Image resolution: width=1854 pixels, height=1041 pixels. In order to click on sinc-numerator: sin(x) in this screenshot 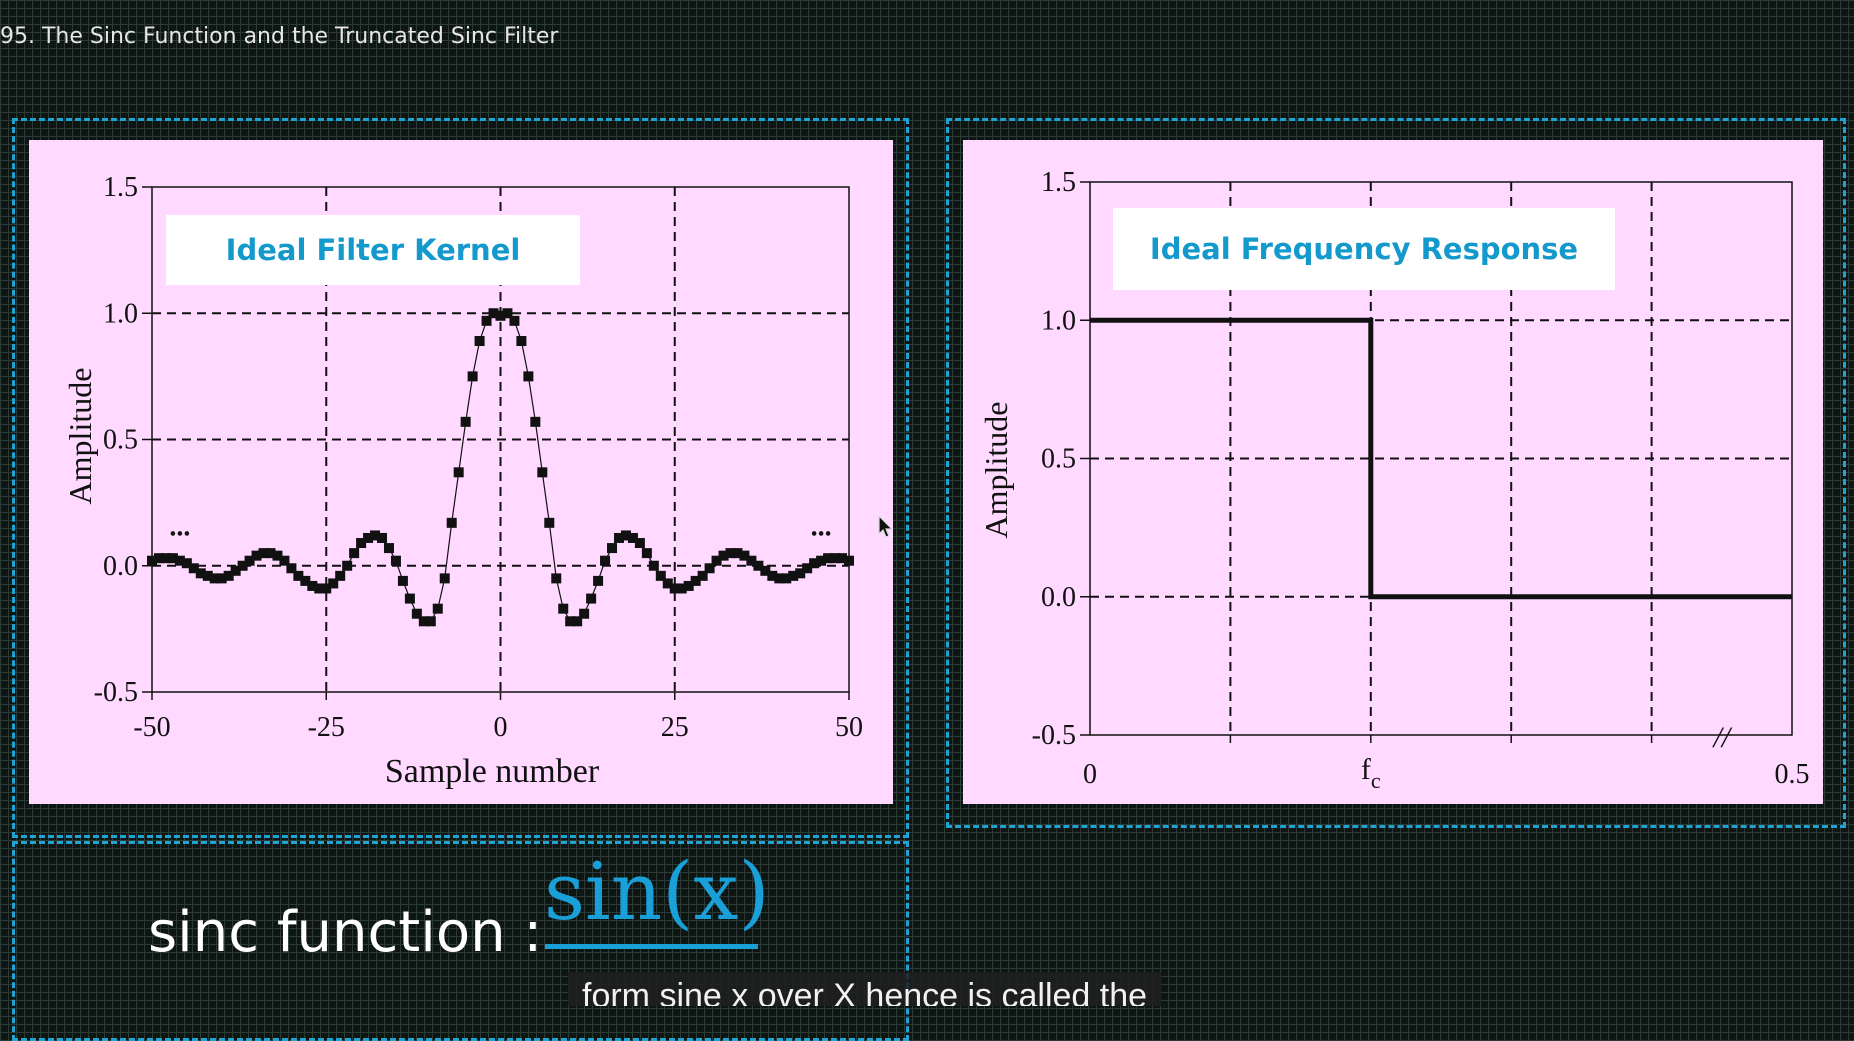, I will do `click(657, 891)`.